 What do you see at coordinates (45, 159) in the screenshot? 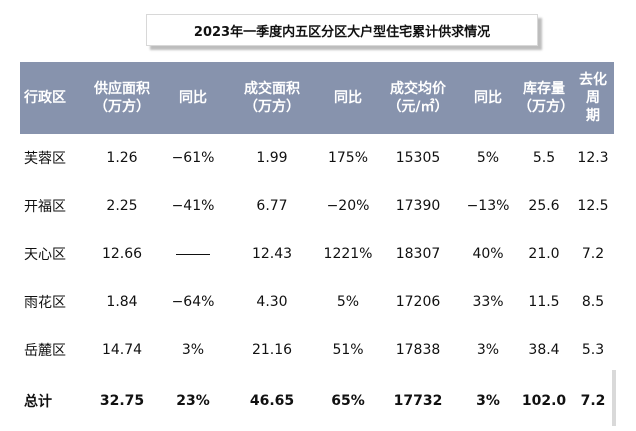
I see `cell-region: 芙蓉区` at bounding box center [45, 159].